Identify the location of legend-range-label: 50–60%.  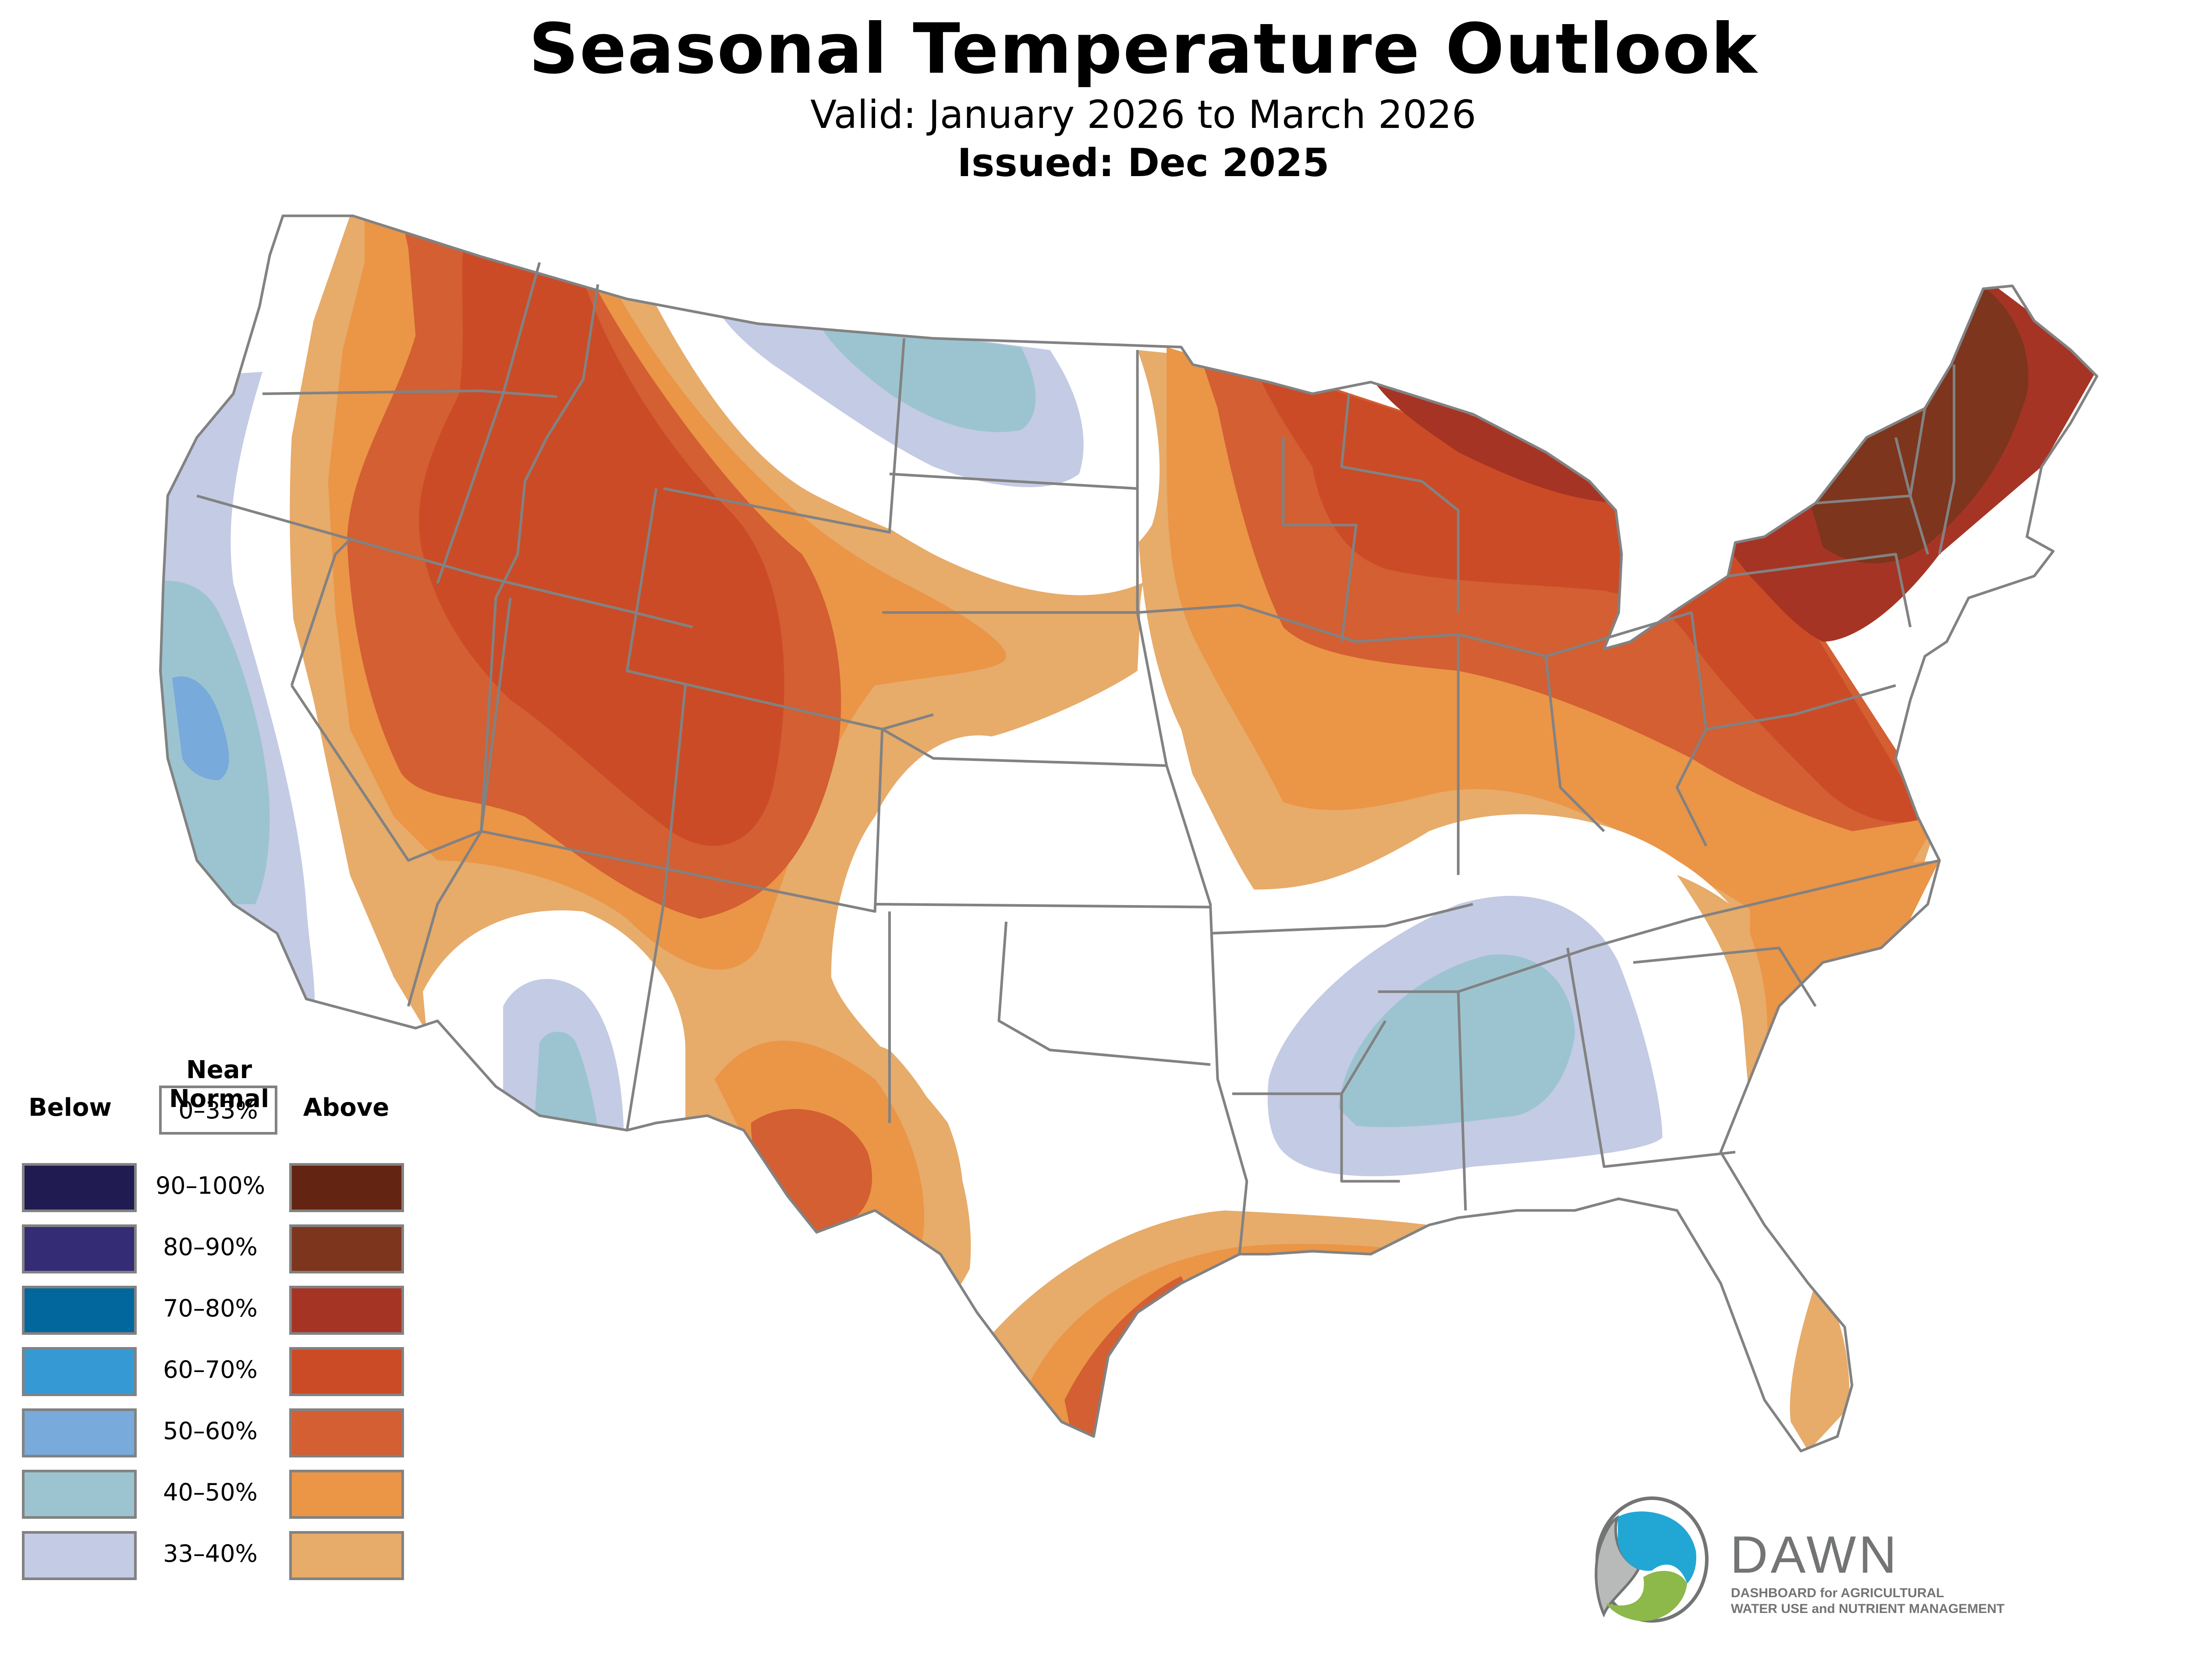
(210, 1431).